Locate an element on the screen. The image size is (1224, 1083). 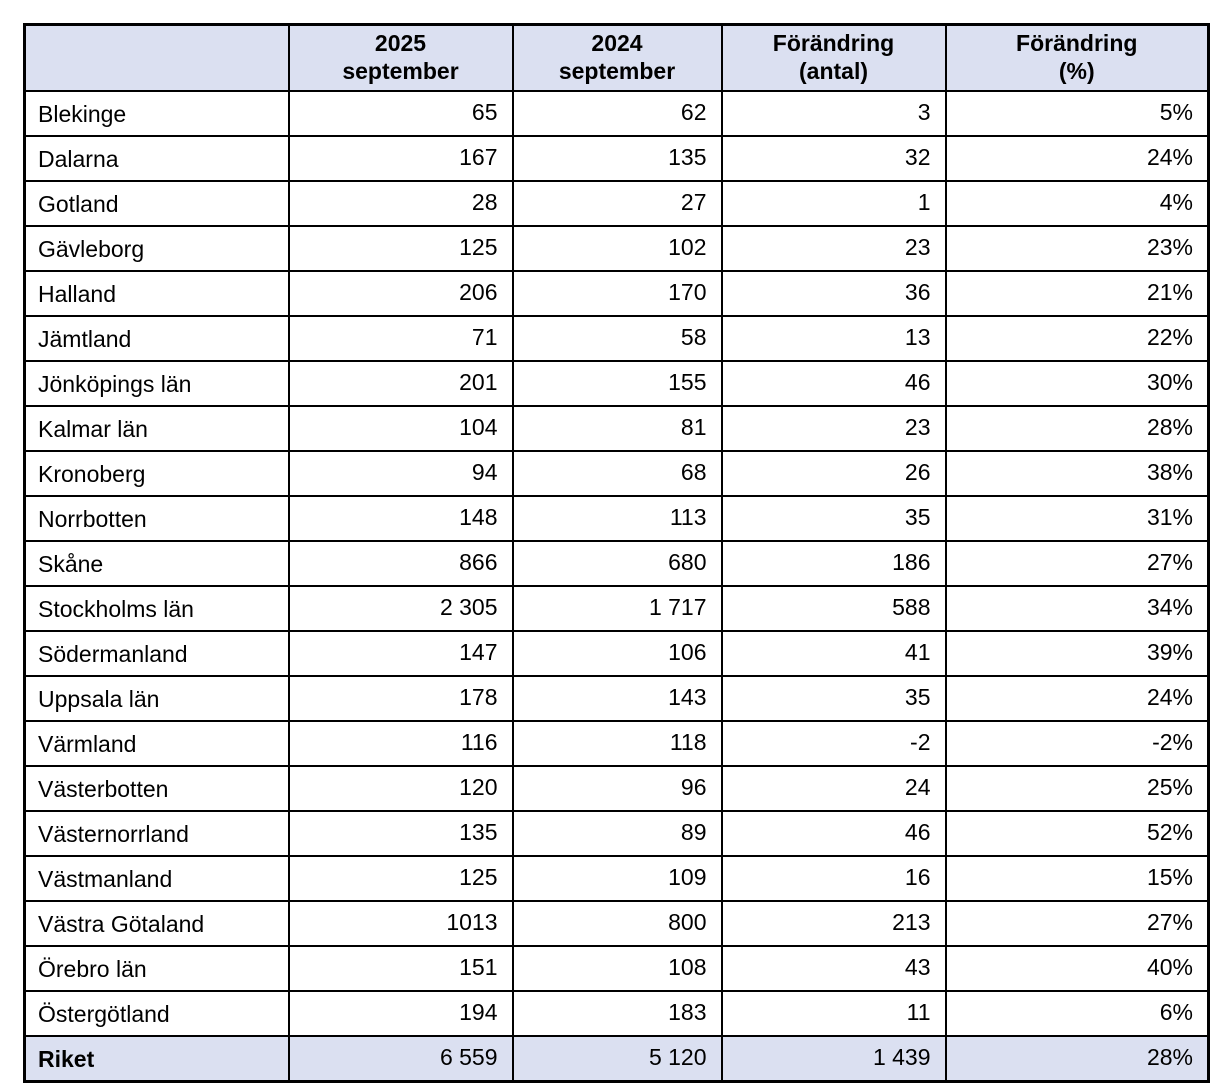
region-name: Dalarna is located at coordinates (156, 158).